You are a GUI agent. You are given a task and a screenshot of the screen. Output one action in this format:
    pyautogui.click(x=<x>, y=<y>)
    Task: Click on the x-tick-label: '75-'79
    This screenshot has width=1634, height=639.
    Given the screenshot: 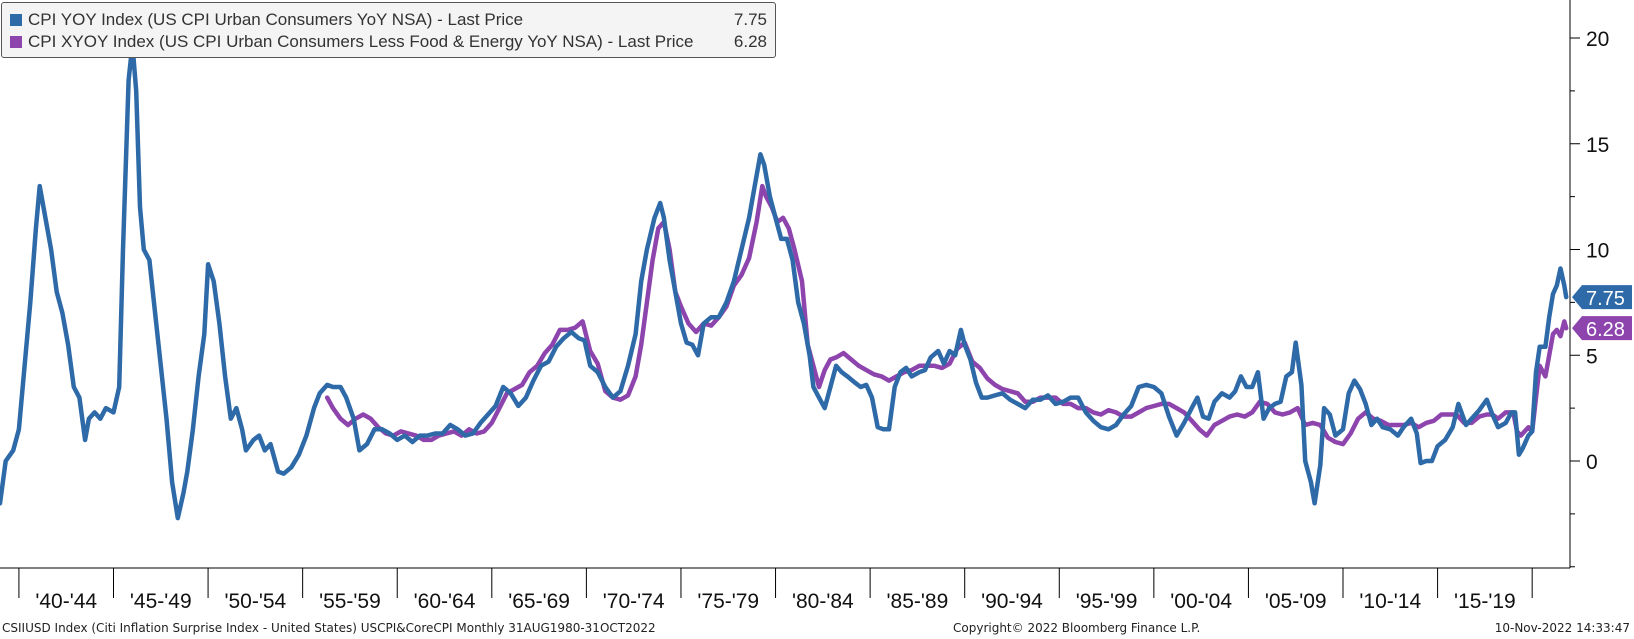 What is the action you would take?
    pyautogui.click(x=728, y=601)
    